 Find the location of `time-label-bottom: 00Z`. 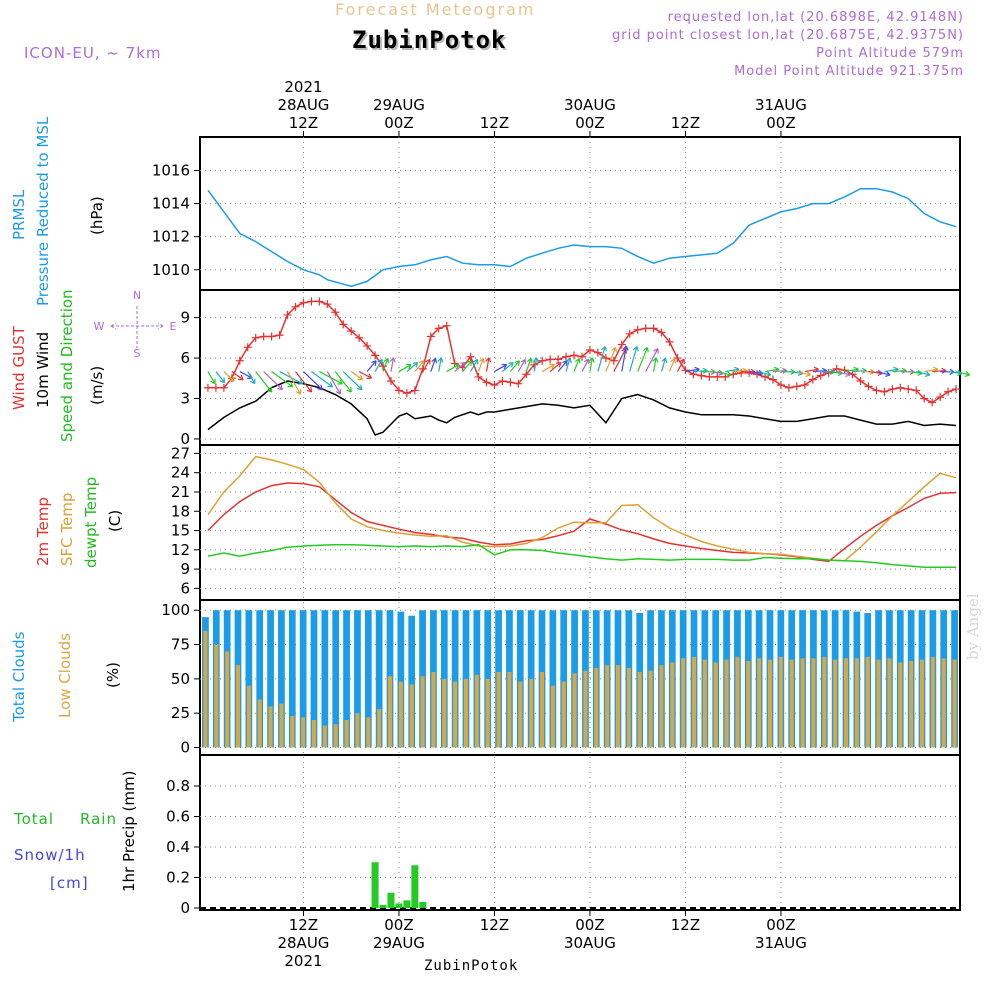

time-label-bottom: 00Z is located at coordinates (589, 925).